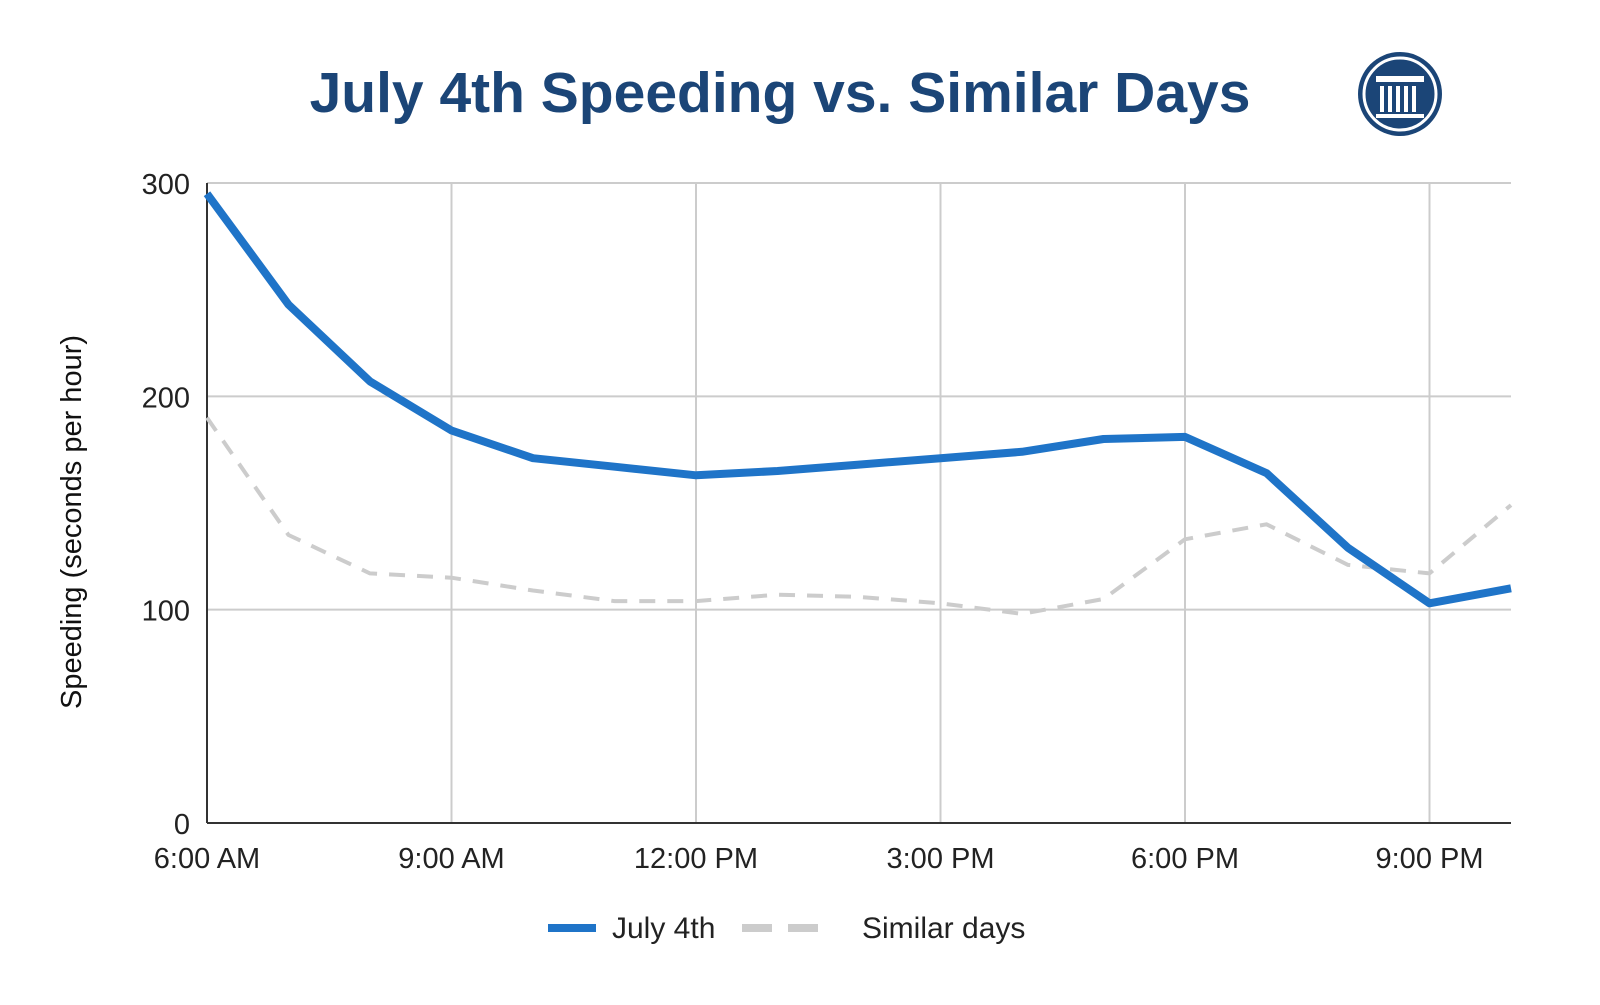  I want to click on y-tick-label: 0, so click(182, 825).